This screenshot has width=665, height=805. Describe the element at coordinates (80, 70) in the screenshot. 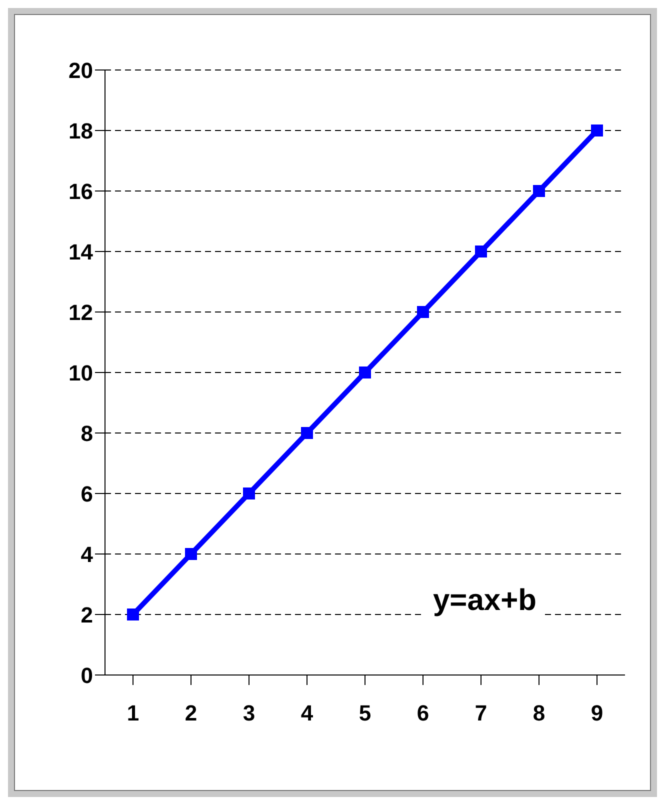

I see `y-tick-label: 20` at that location.